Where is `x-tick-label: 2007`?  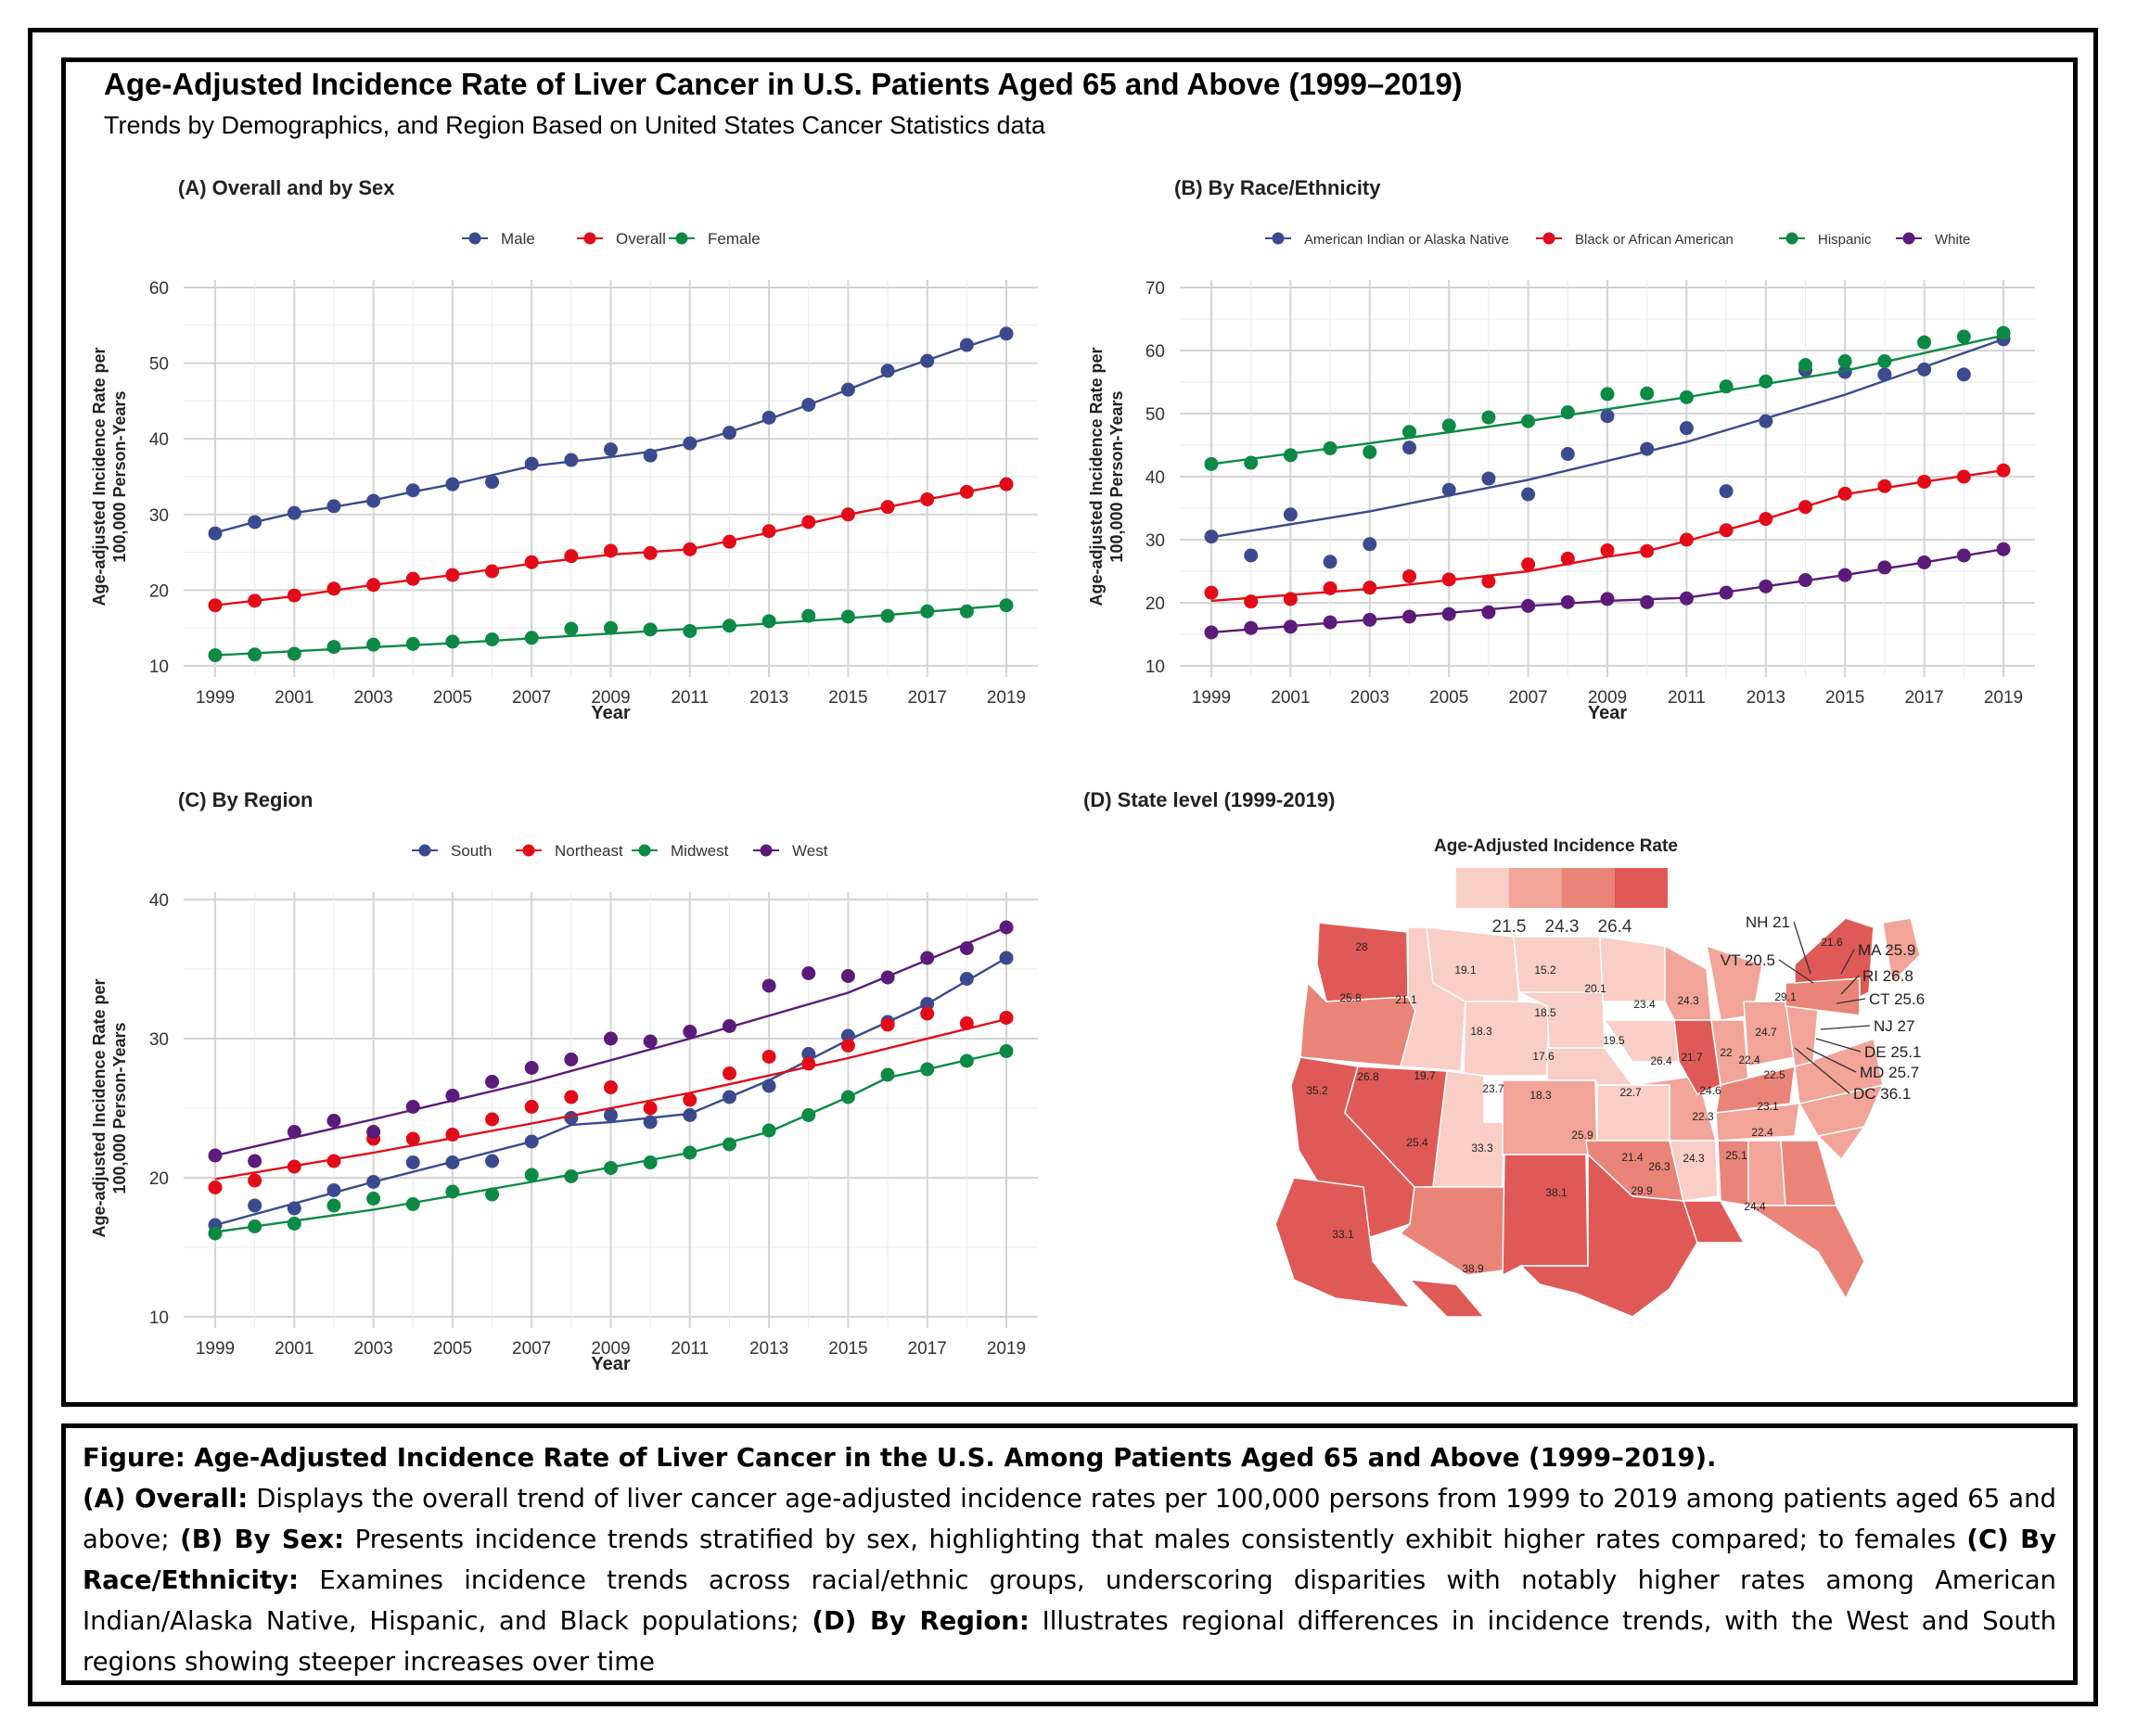 x-tick-label: 2007 is located at coordinates (532, 698).